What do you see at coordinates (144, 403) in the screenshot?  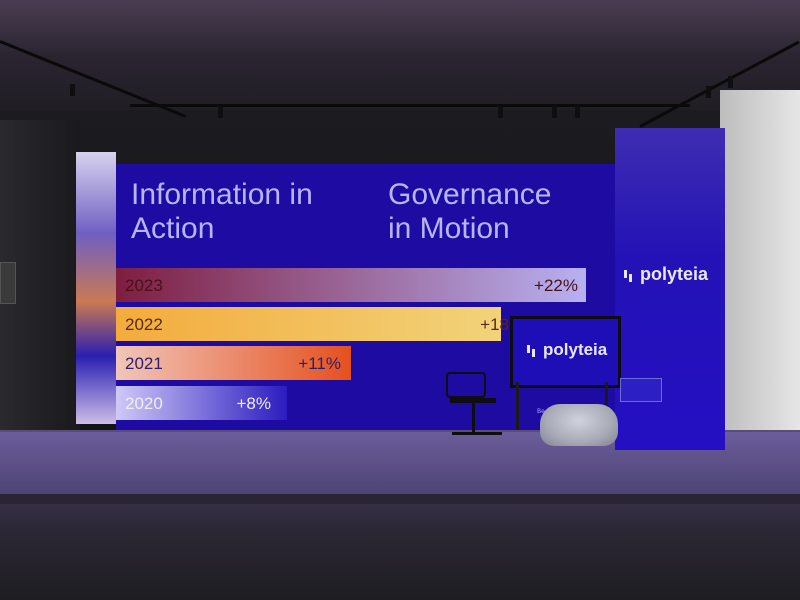 I see `bar-year: 2020` at bounding box center [144, 403].